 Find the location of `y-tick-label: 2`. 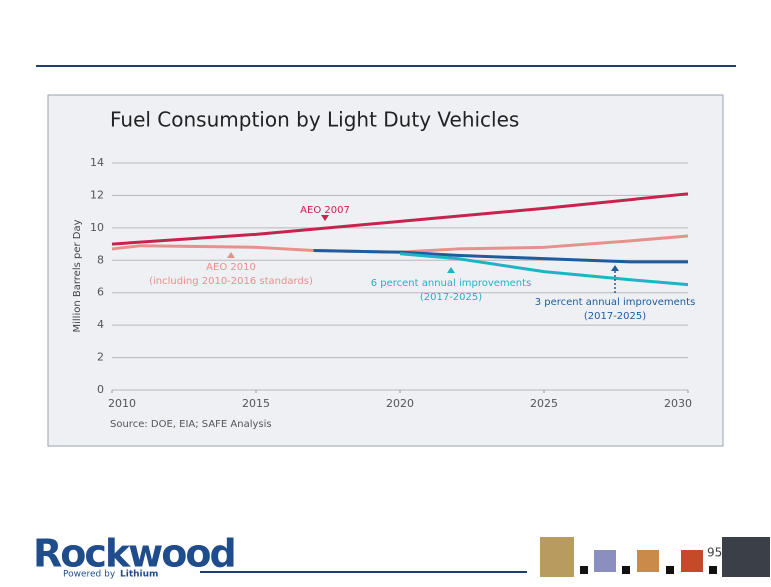

y-tick-label: 2 is located at coordinates (100, 357).